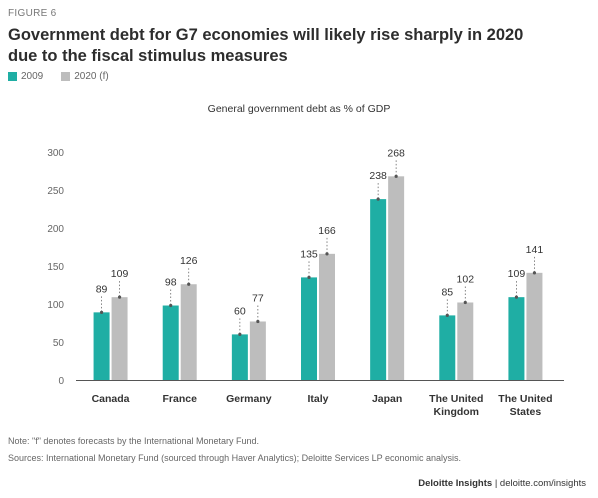  What do you see at coordinates (171, 283) in the screenshot?
I see `data-label: 98` at bounding box center [171, 283].